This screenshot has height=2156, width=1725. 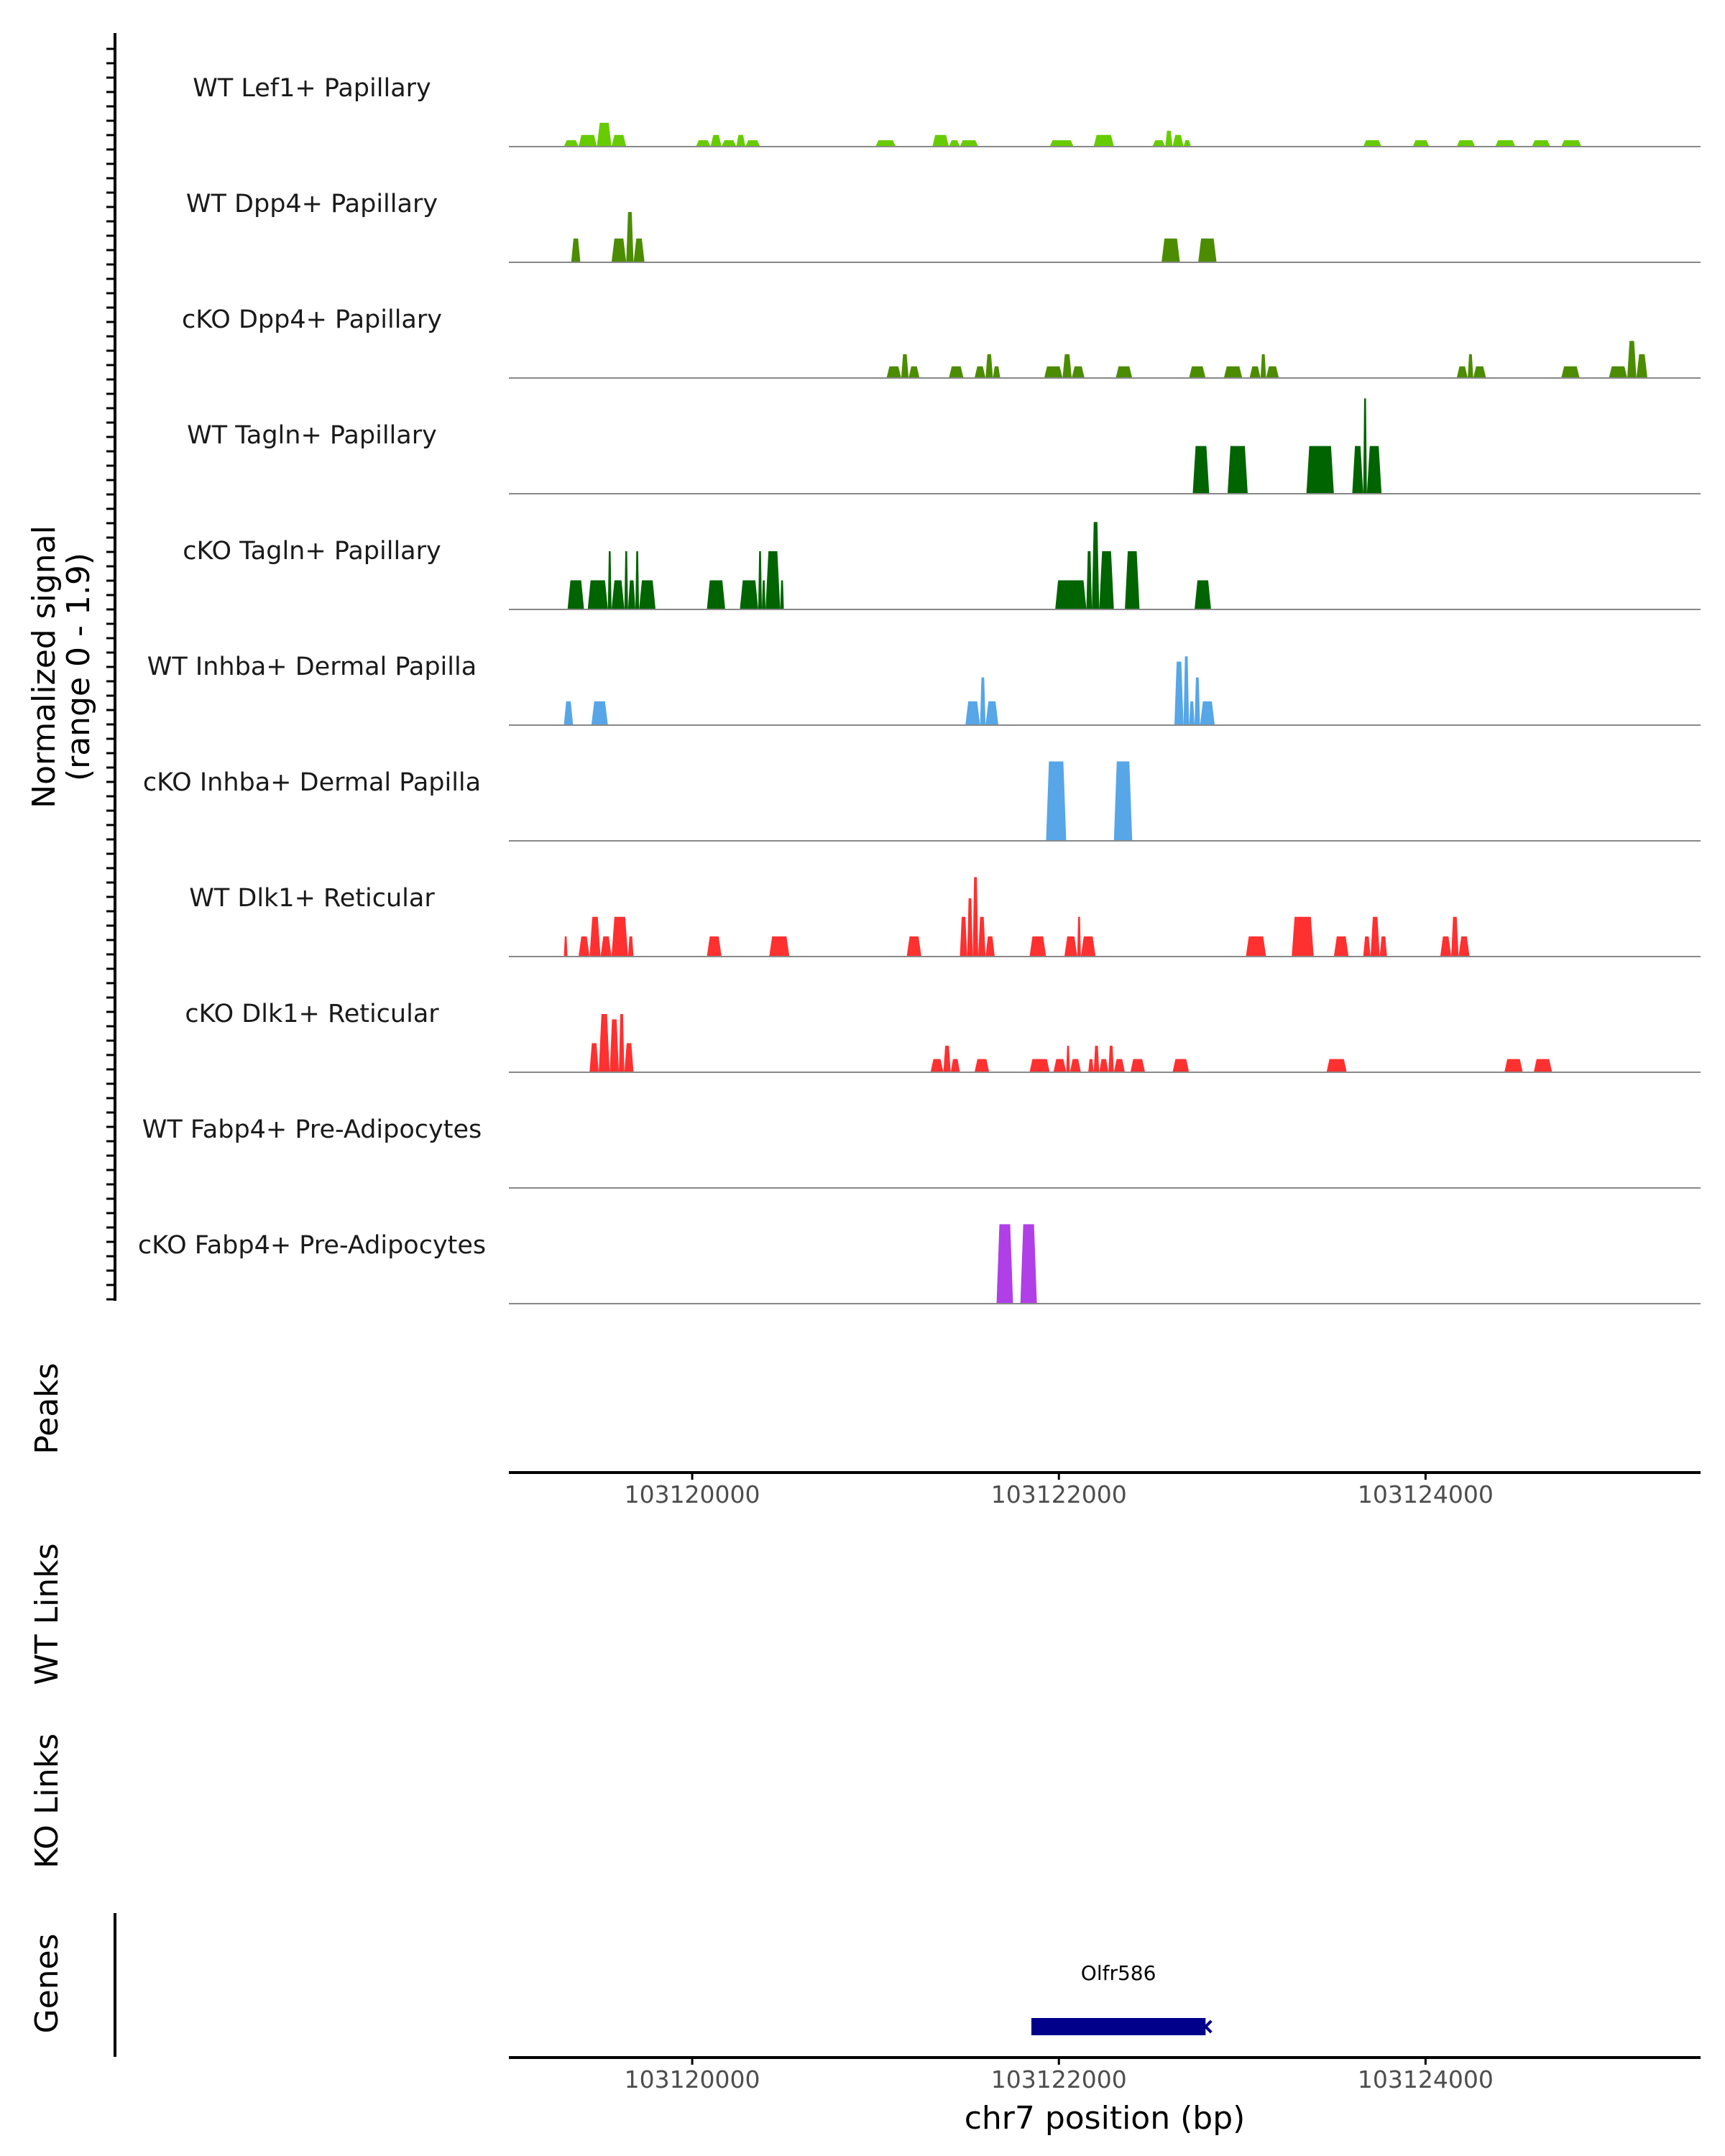 What do you see at coordinates (947, 111) in the screenshot?
I see `track-0: WT Lef1+ Papillary` at bounding box center [947, 111].